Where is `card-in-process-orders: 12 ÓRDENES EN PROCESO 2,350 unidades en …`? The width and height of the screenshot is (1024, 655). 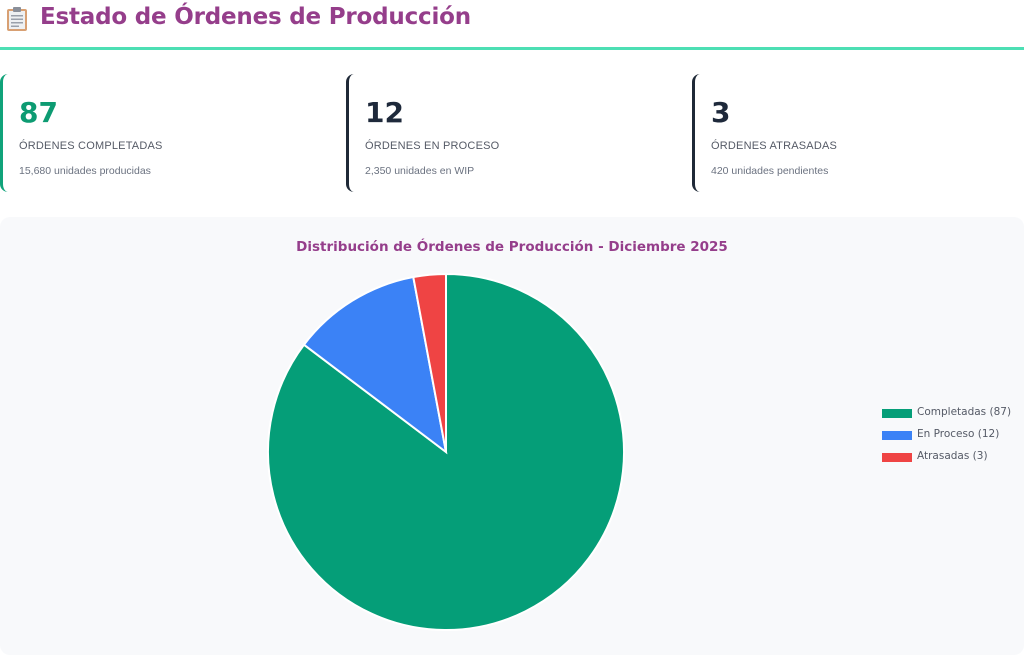
card-in-process-orders: 12 ÓRDENES EN PROCESO 2,350 unidades en … is located at coordinates (511, 133).